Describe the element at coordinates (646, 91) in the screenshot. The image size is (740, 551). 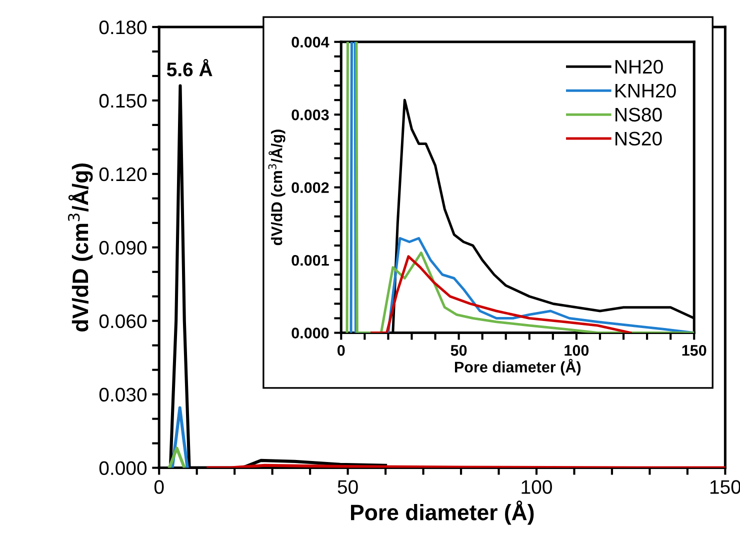
I see `legend-label: KNH20` at that location.